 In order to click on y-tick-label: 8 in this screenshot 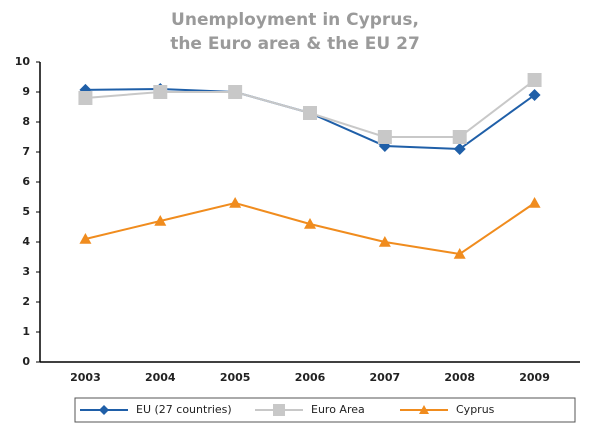, I will do `click(26, 121)`.